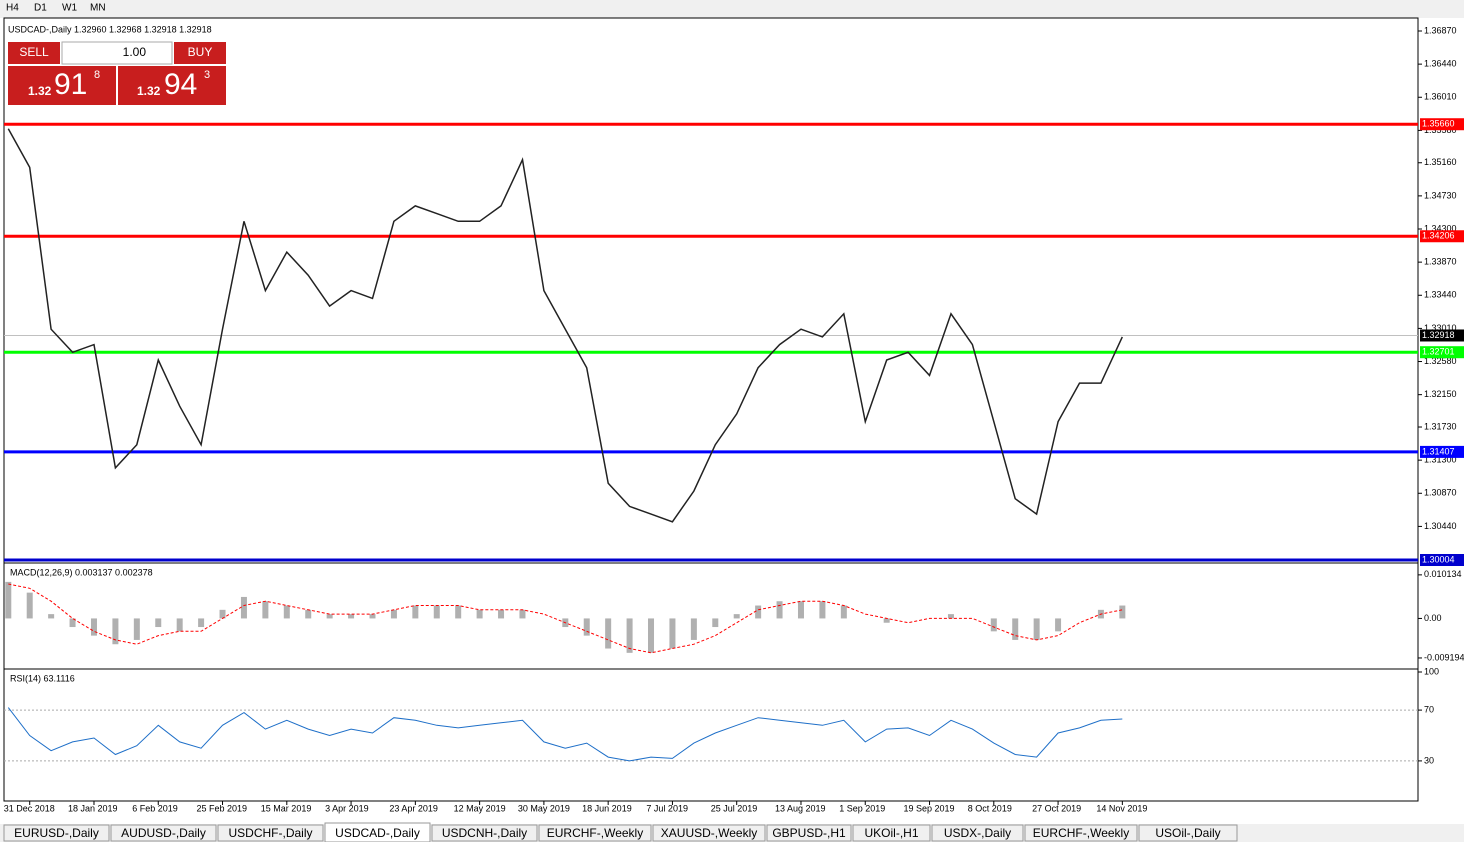 The image size is (1464, 847). I want to click on y-tick-label: 0.010134, so click(1443, 574).